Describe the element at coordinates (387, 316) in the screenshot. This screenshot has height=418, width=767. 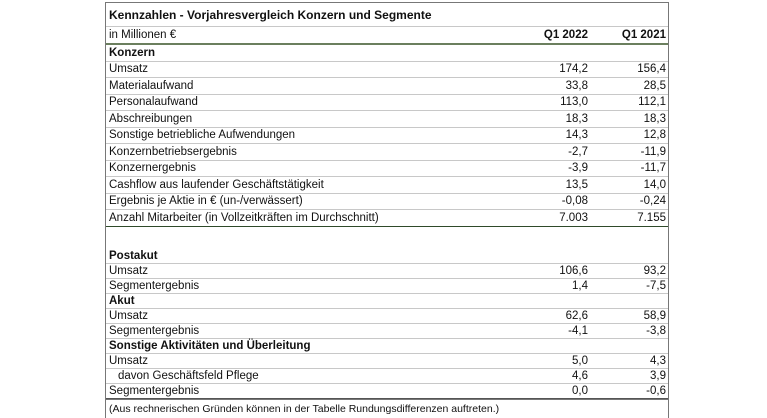
I see `table-row: Umsatz 62,6 58,9` at that location.